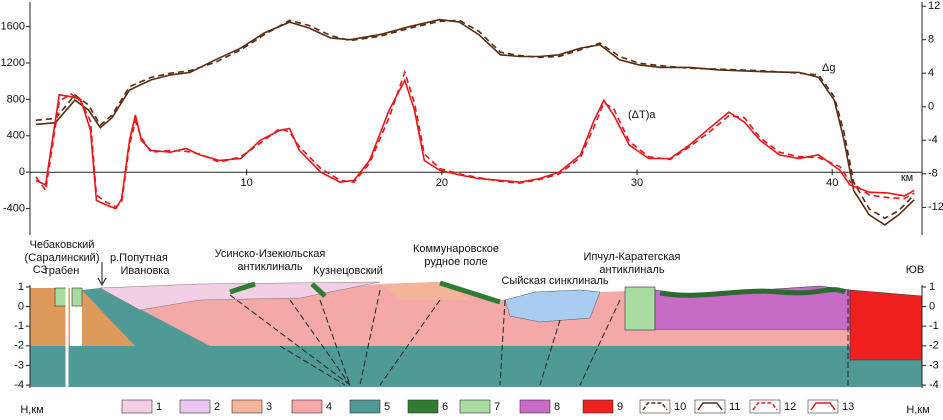  I want to click on y2-tick-label: -8, so click(933, 174).